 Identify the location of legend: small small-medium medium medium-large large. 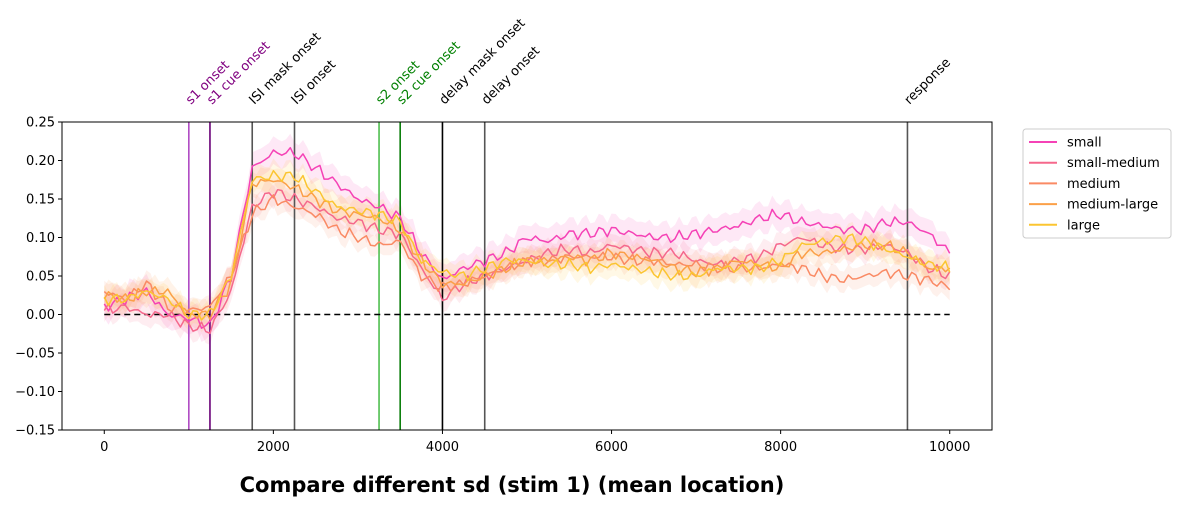
(1097, 183).